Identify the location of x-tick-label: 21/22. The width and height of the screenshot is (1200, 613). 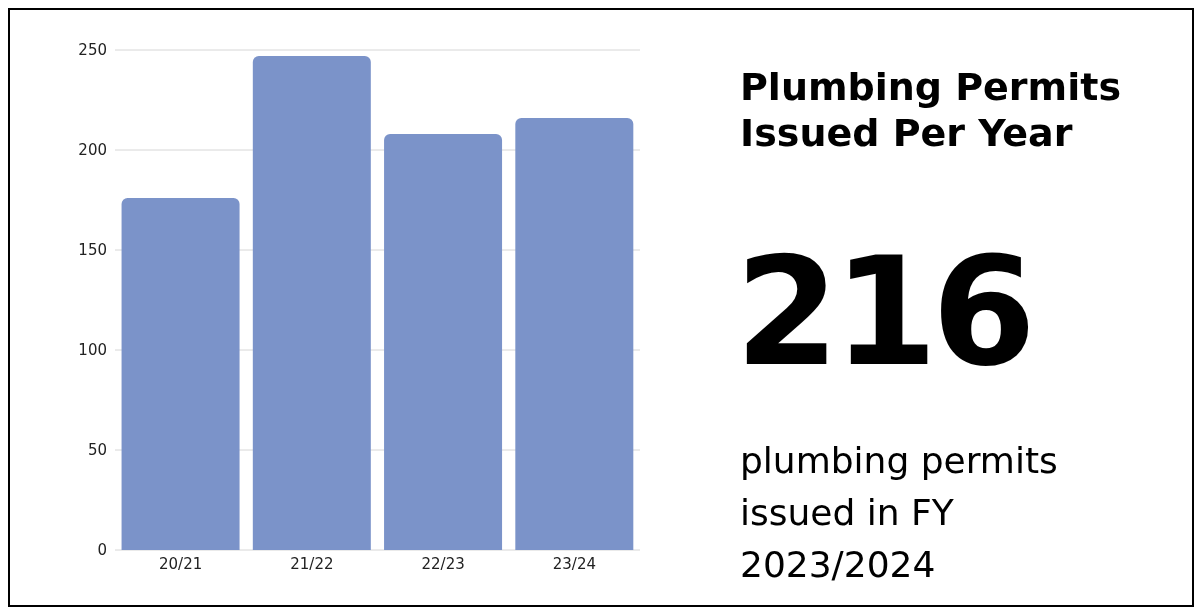
(312, 563).